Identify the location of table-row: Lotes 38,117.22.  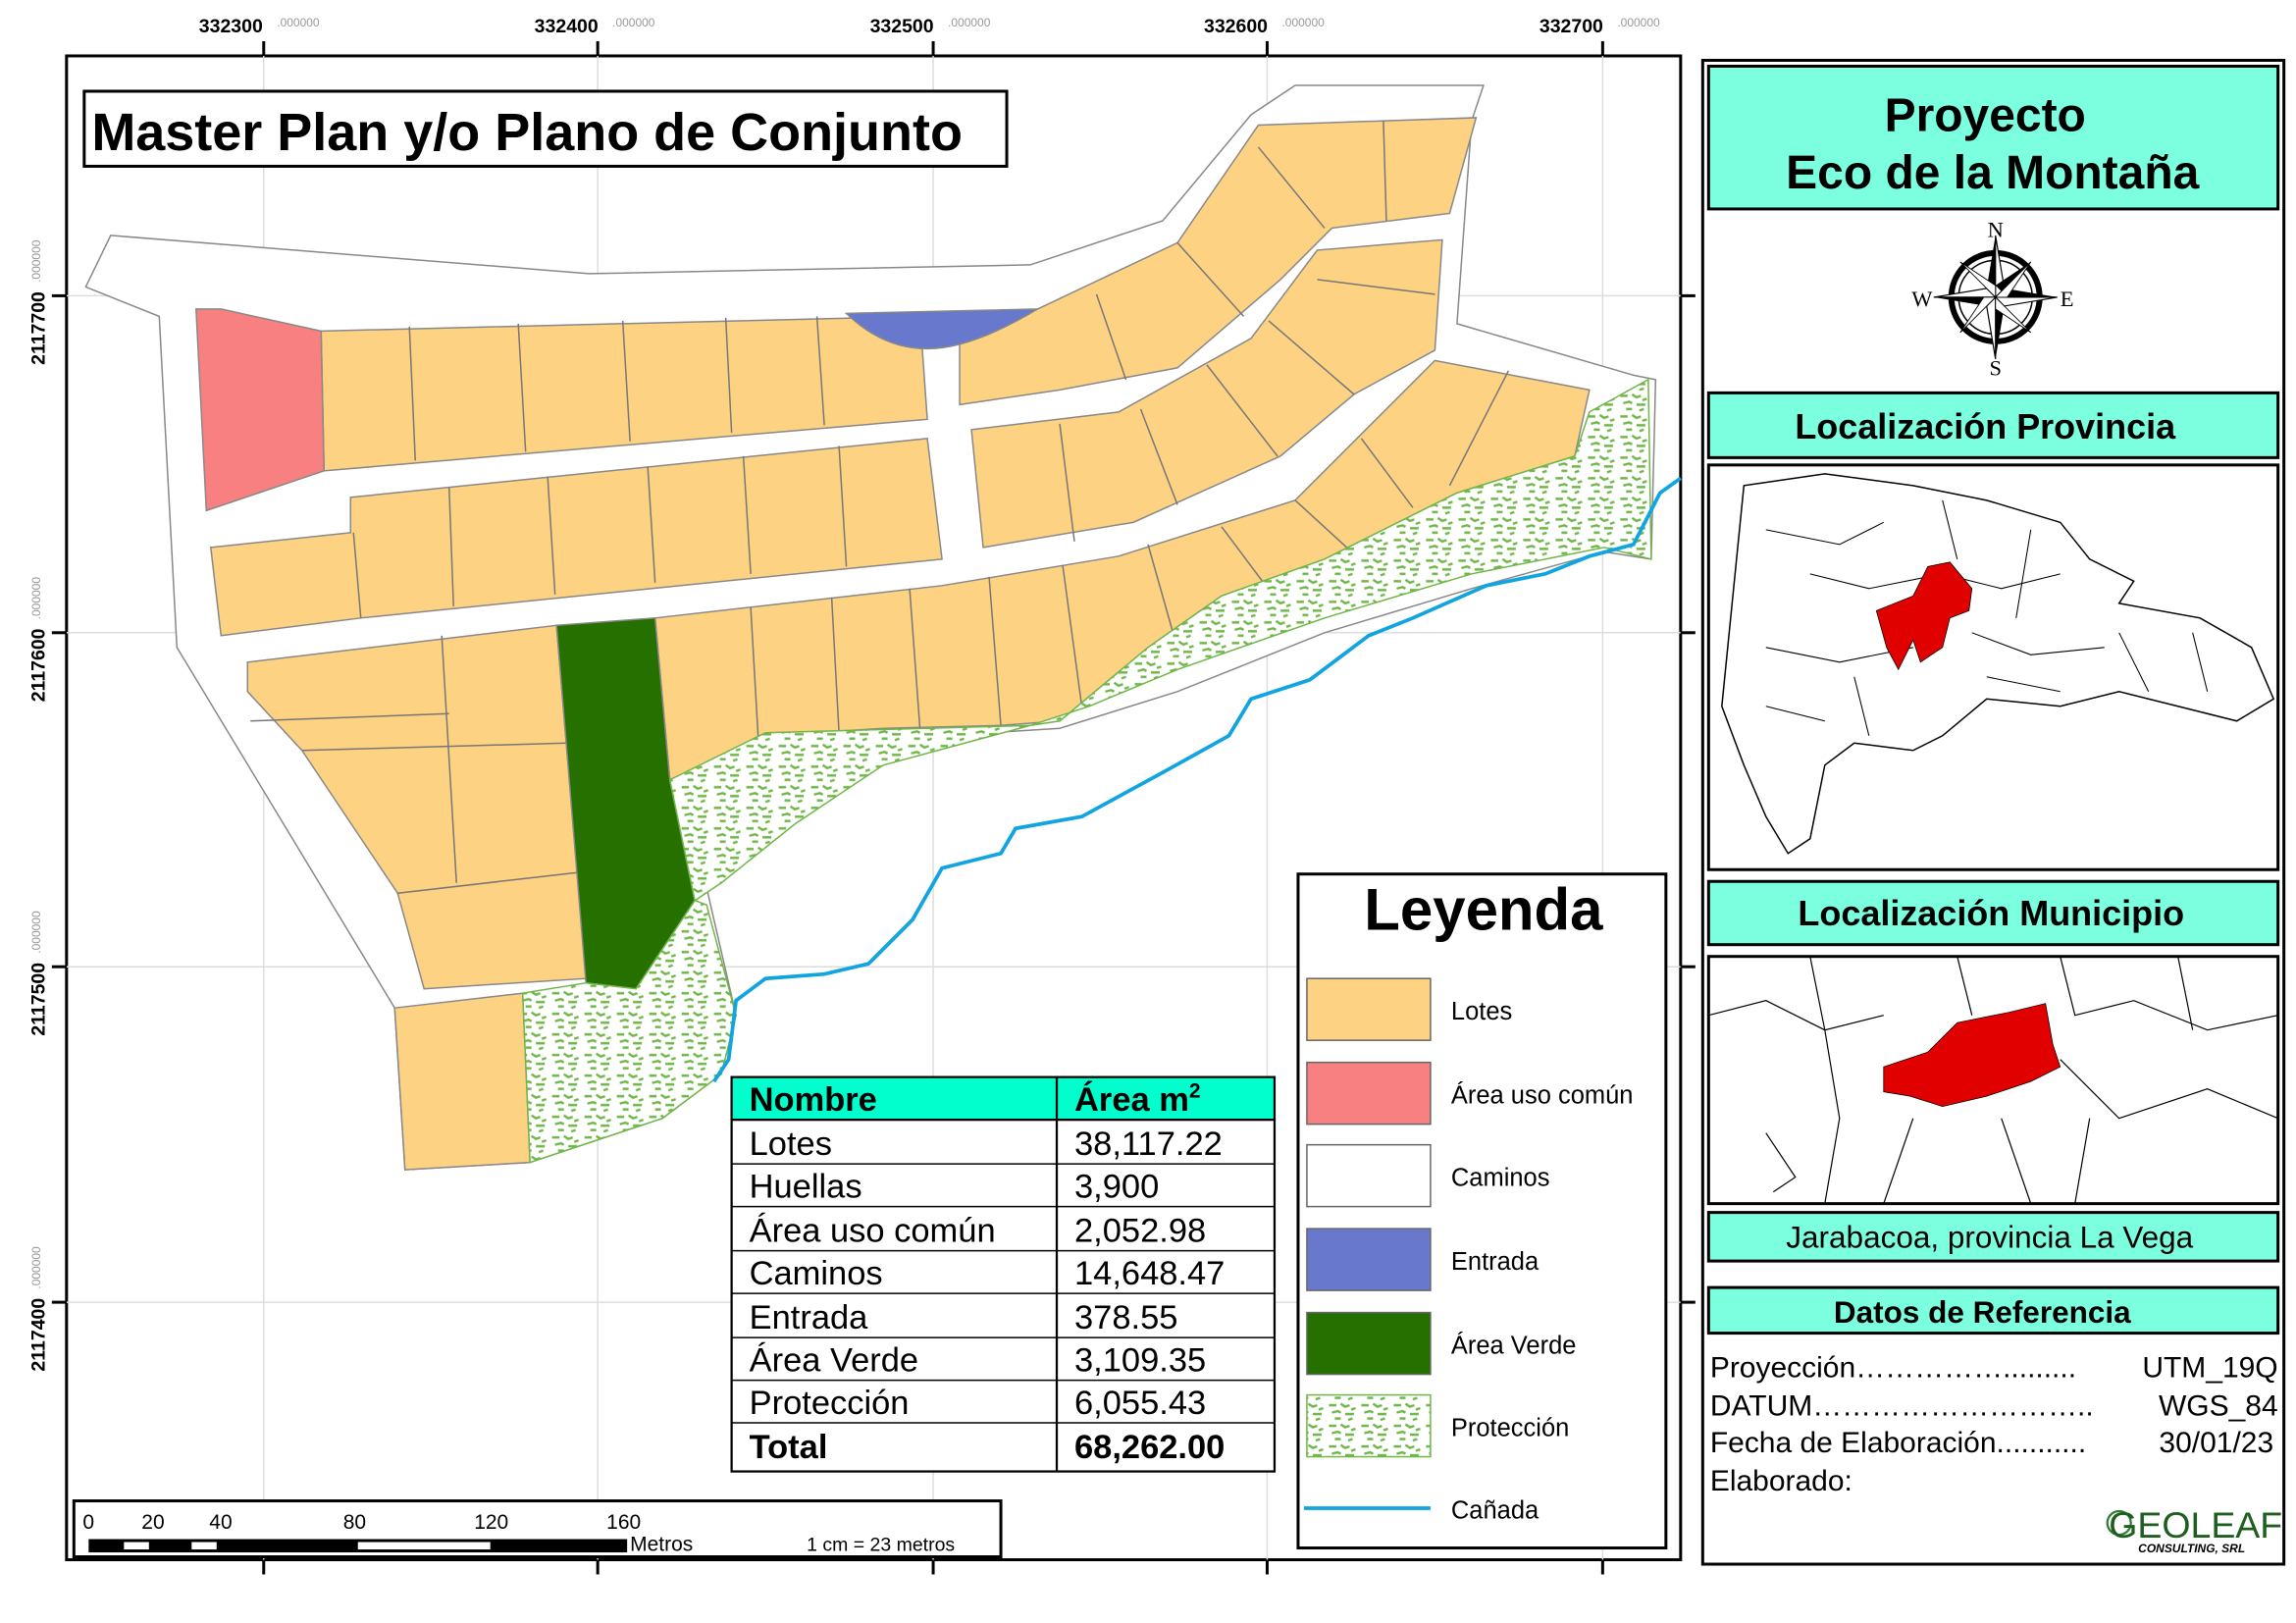
(986, 1144).